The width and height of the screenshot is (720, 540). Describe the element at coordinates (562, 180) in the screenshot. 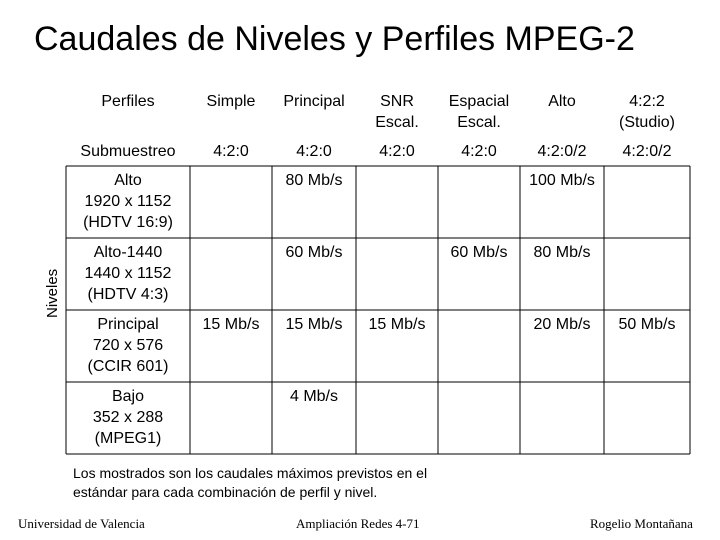

I see `alto-alto-rate: 100 Mb/s` at that location.